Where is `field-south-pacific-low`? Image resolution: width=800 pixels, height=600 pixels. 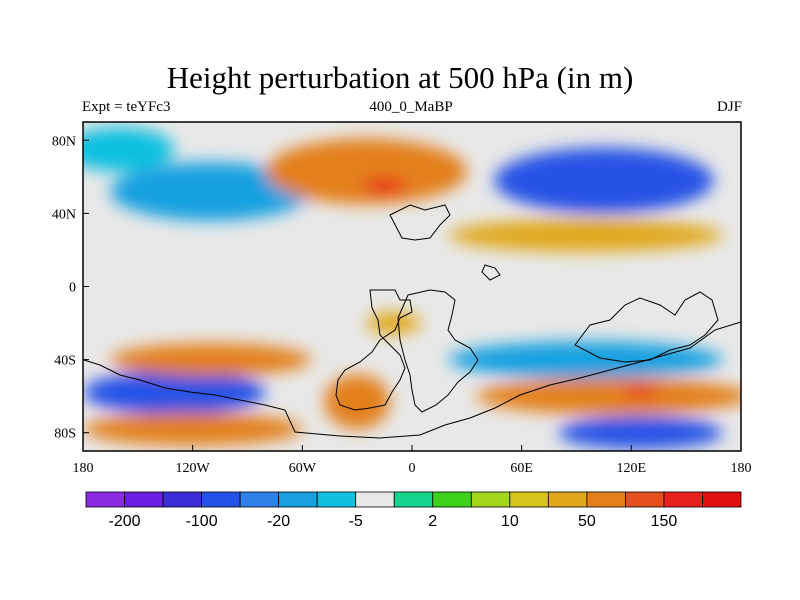
field-south-pacific-low is located at coordinates (174, 392).